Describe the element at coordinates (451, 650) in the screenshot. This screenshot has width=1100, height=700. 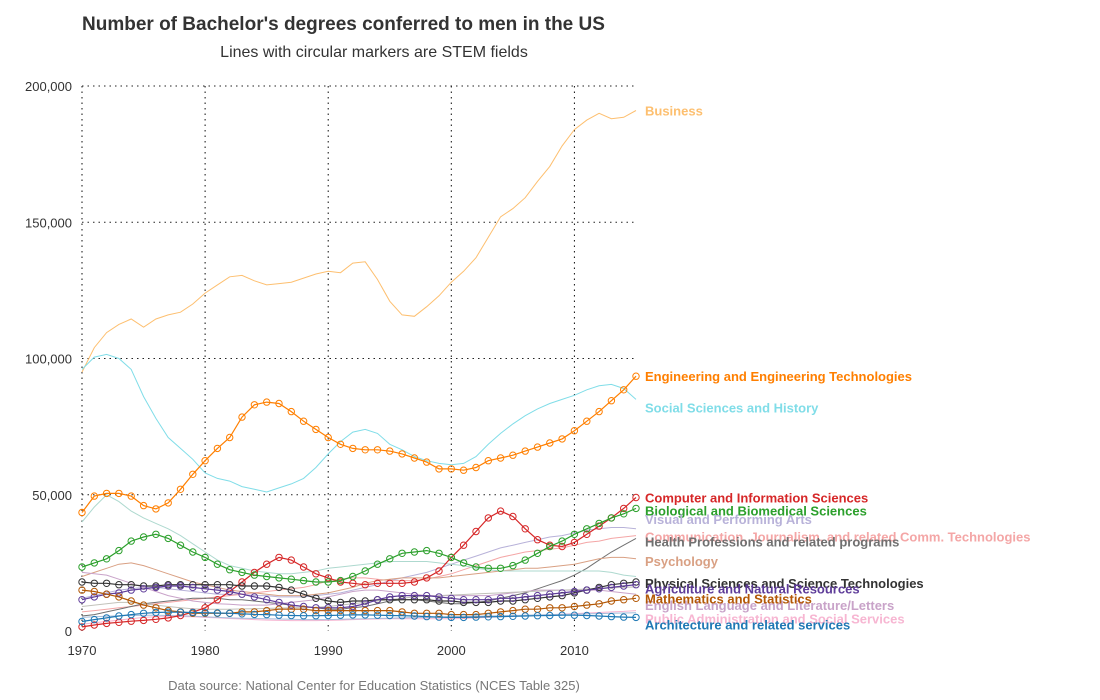
I see `x-tick-label: 2000` at that location.